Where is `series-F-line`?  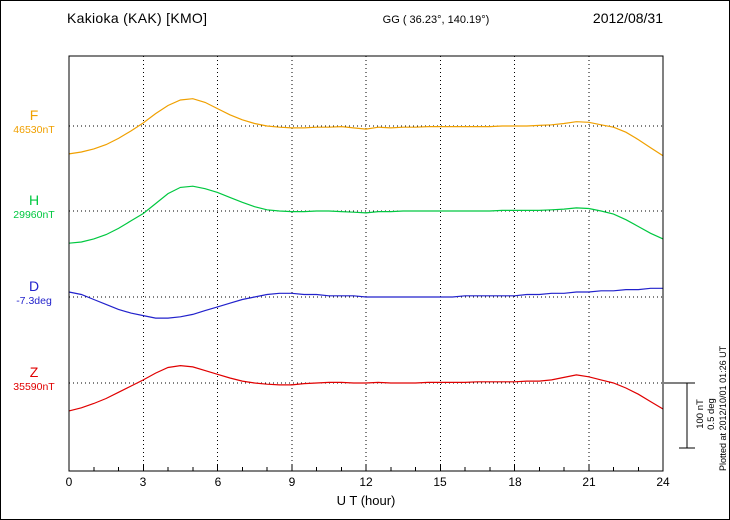 series-F-line is located at coordinates (366, 127).